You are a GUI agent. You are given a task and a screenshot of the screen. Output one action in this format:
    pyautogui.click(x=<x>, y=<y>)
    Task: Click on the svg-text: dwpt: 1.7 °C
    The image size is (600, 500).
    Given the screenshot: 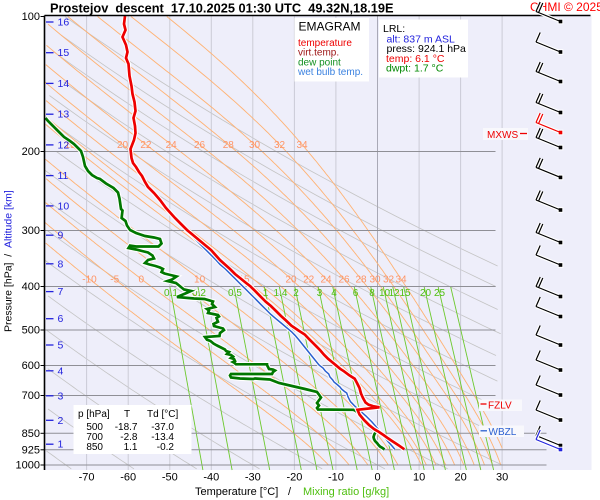 What is the action you would take?
    pyautogui.click(x=415, y=69)
    